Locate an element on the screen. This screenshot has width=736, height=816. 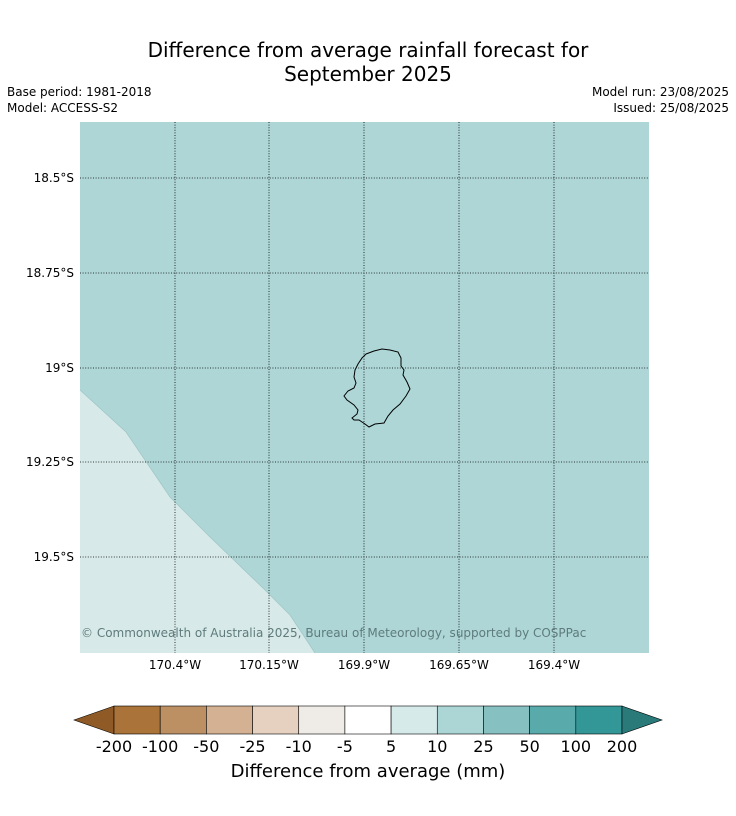
model-run: Model run: 23/08/2025 is located at coordinates (660, 92).